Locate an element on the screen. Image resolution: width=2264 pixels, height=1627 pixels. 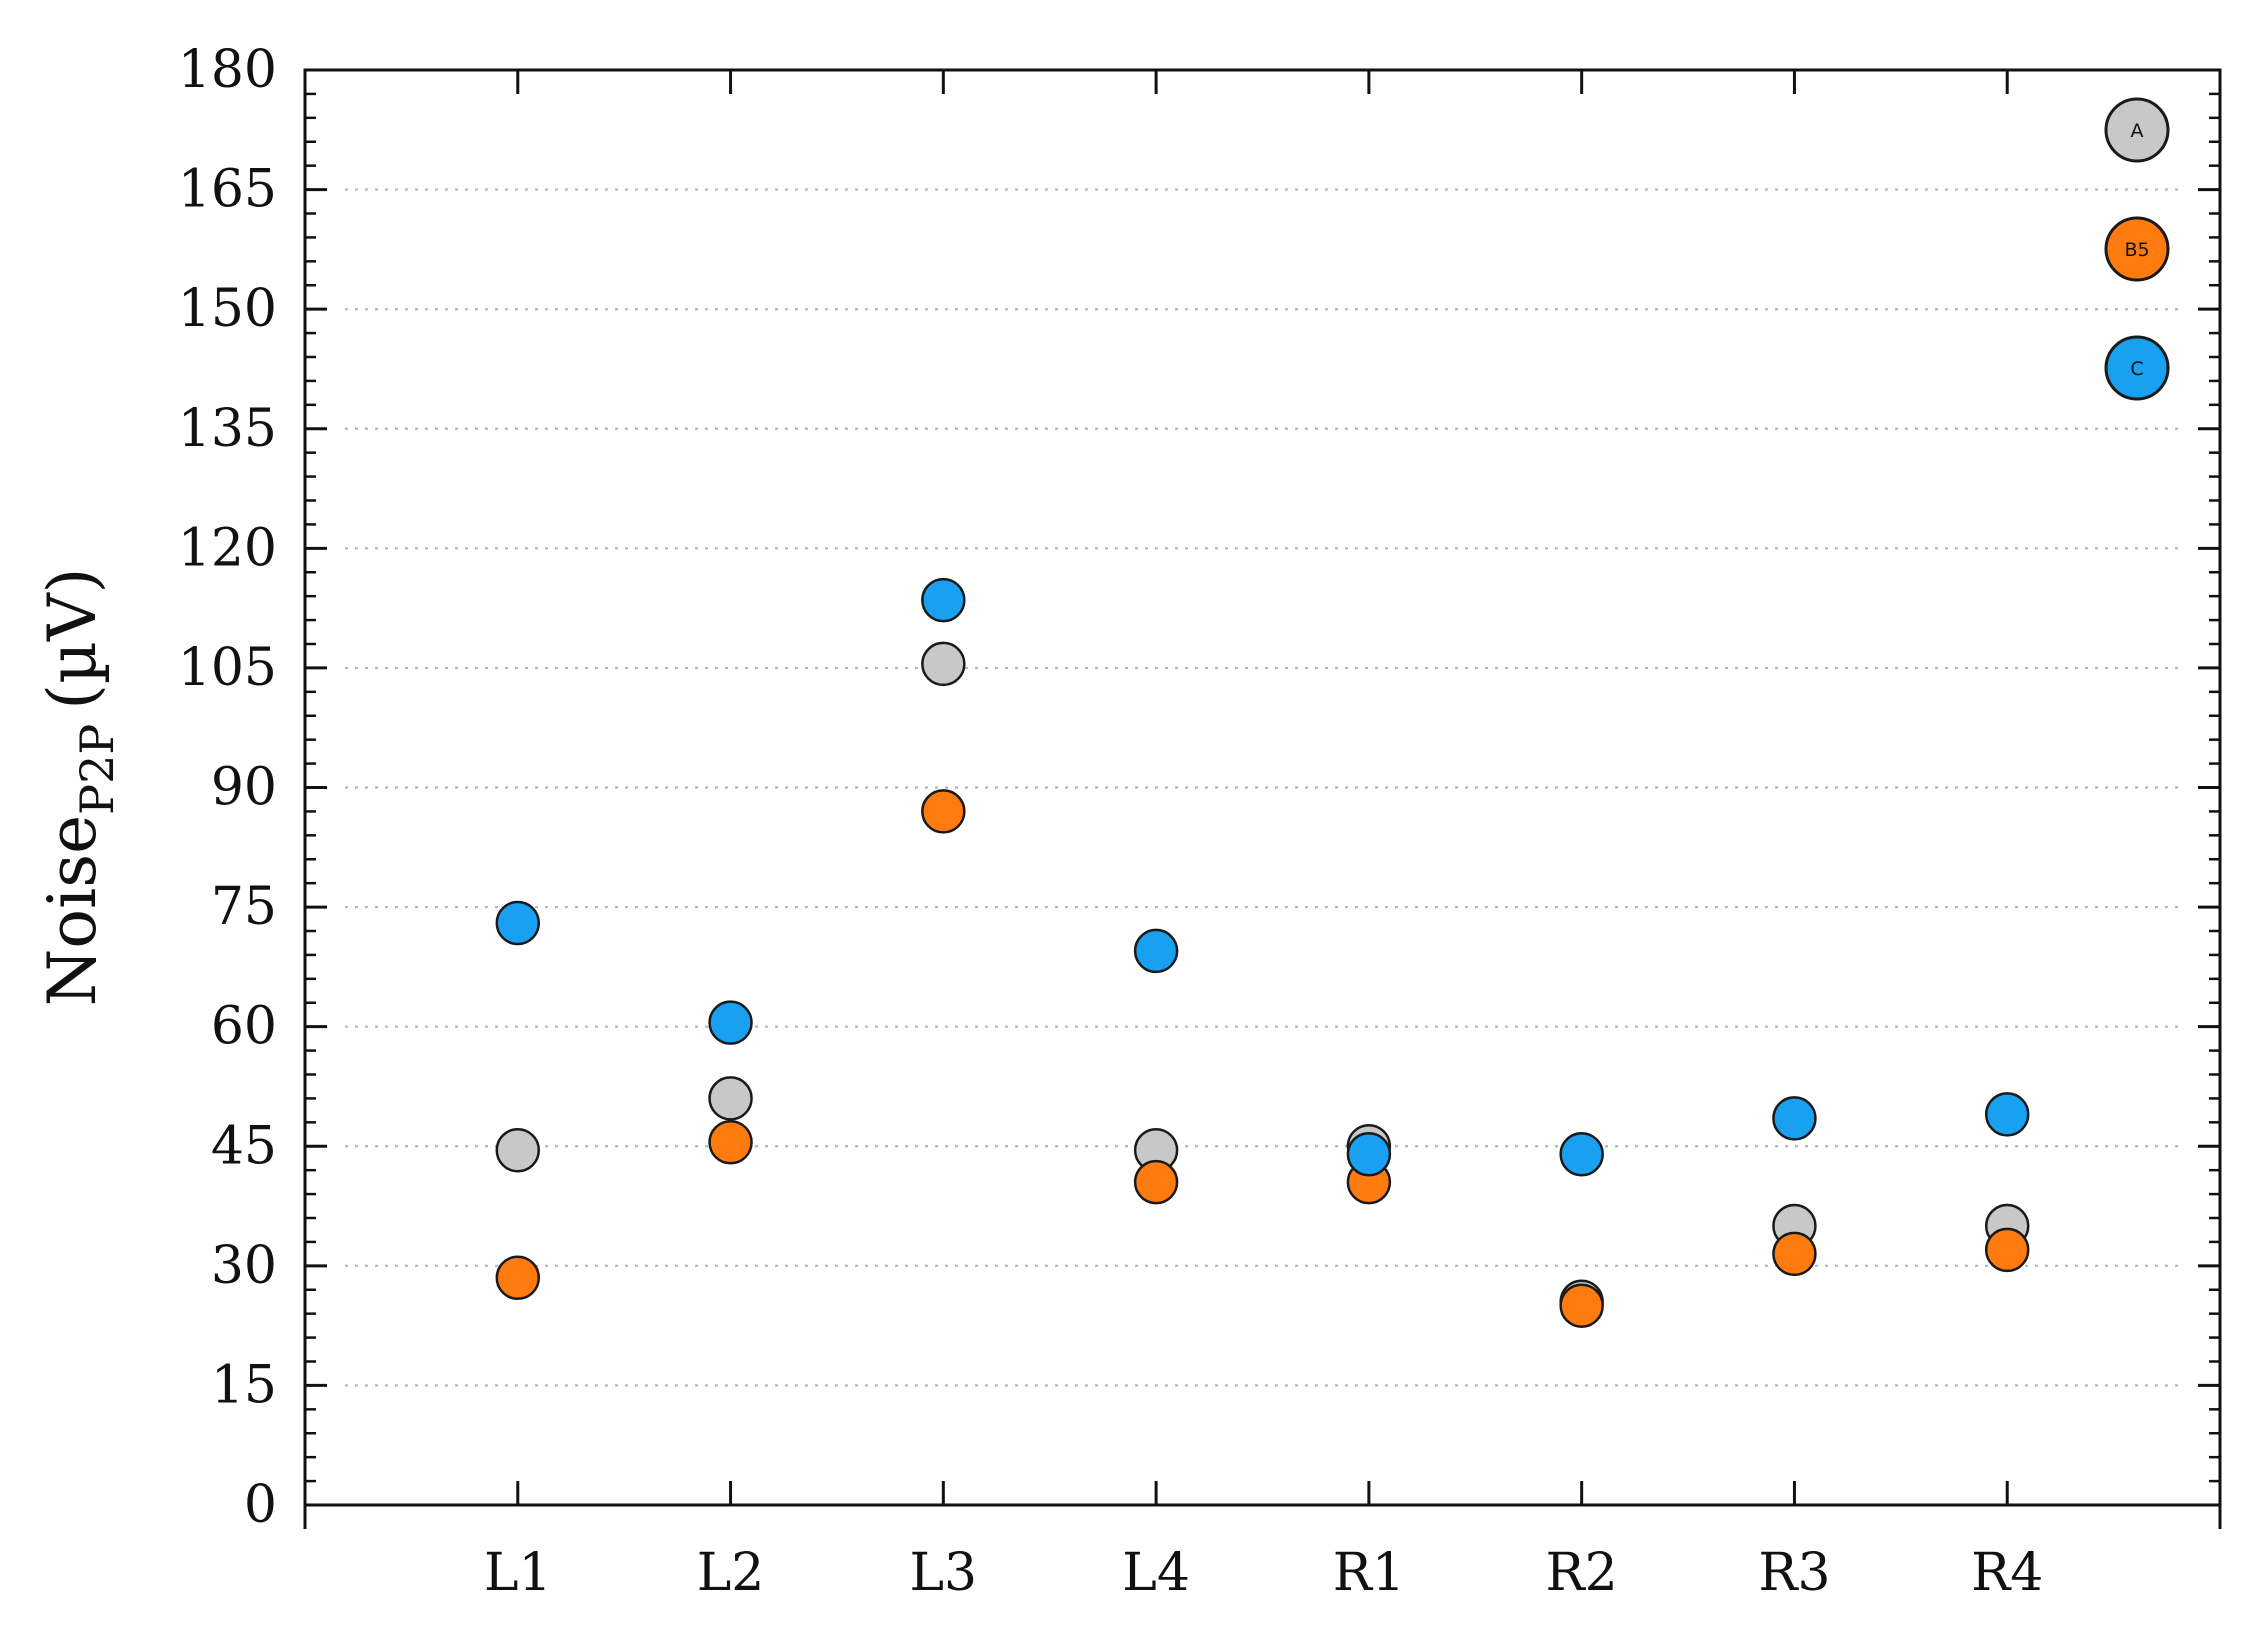
y-axis-title: NoiseP2P (µV) is located at coordinates (79, 787).